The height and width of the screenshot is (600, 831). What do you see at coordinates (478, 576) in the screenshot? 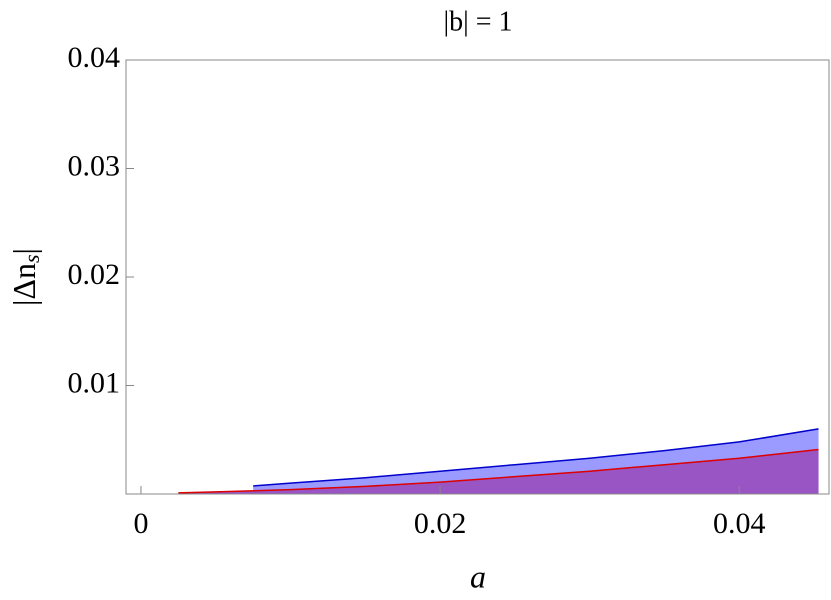
I see `x-axis-label: a` at bounding box center [478, 576].